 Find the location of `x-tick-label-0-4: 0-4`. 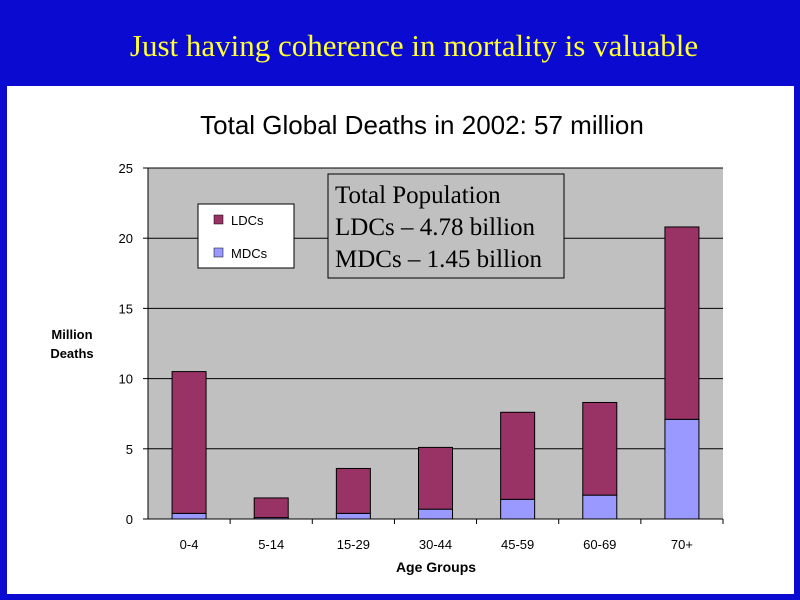

x-tick-label-0-4: 0-4 is located at coordinates (189, 544).